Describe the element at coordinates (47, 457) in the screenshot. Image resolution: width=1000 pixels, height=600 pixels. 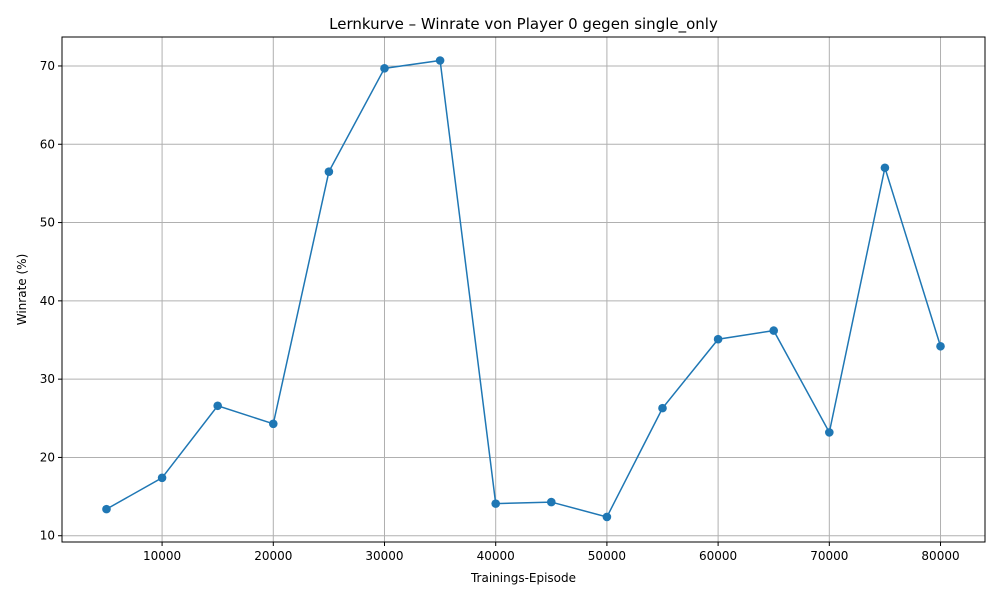
I see `y-tick-label: 20` at that location.